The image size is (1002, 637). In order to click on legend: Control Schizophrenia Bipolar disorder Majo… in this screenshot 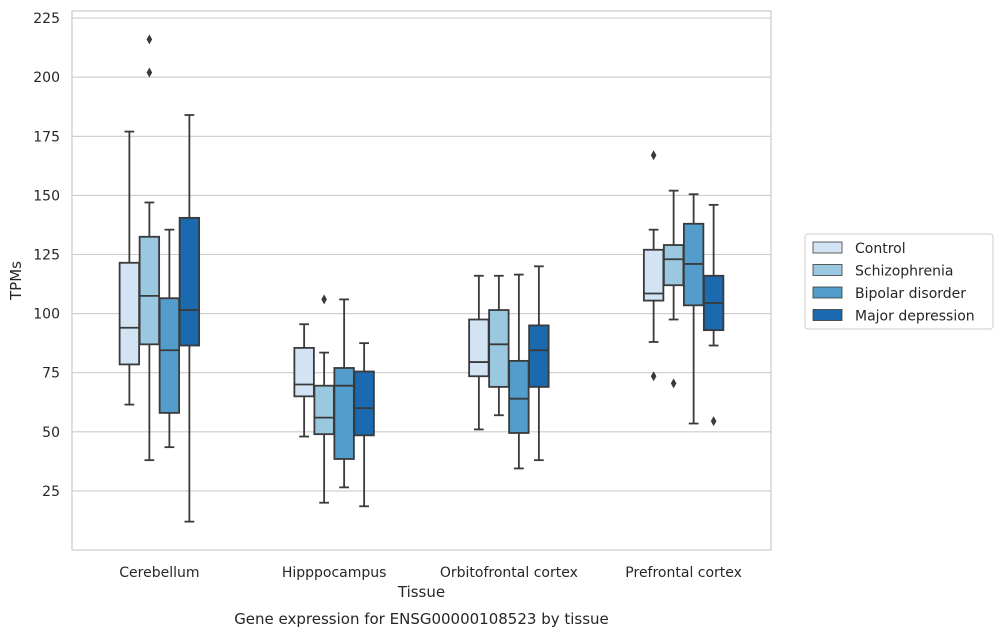, I will do `click(899, 281)`.